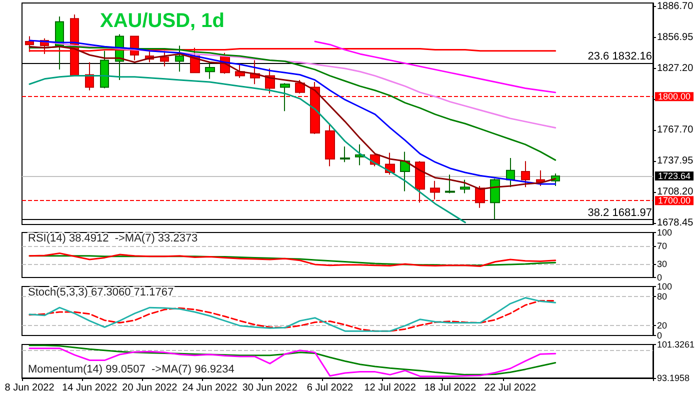  What do you see at coordinates (675, 37) in the screenshot?
I see `y-tick-label: 1856.95` at bounding box center [675, 37].